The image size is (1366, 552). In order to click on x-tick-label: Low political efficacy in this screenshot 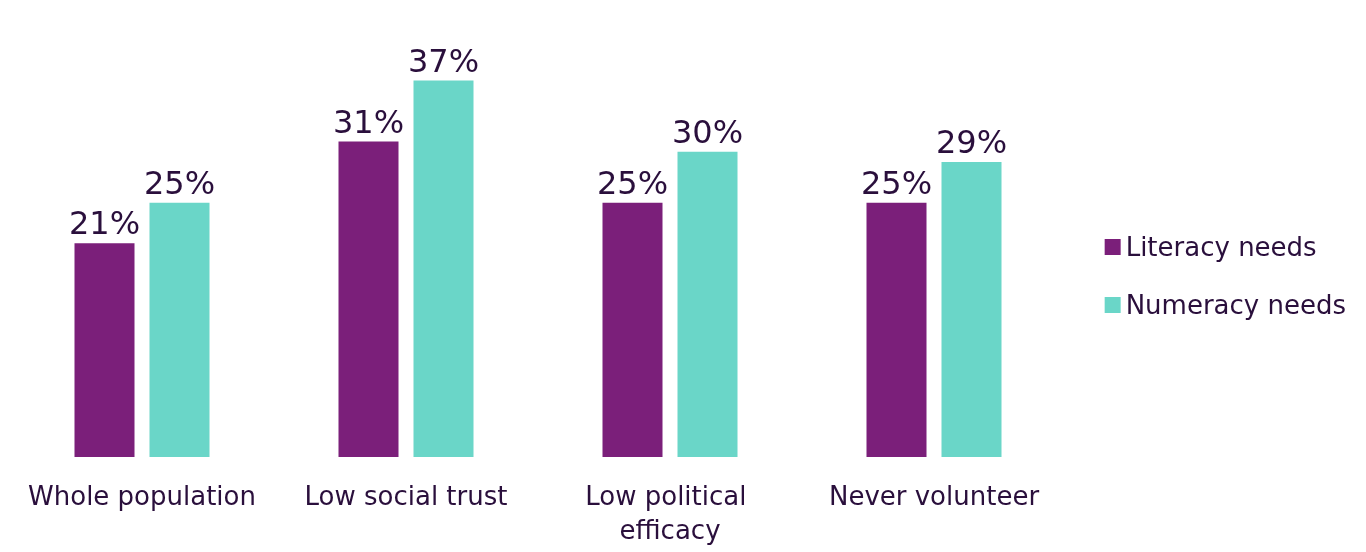, I will do `click(670, 513)`.